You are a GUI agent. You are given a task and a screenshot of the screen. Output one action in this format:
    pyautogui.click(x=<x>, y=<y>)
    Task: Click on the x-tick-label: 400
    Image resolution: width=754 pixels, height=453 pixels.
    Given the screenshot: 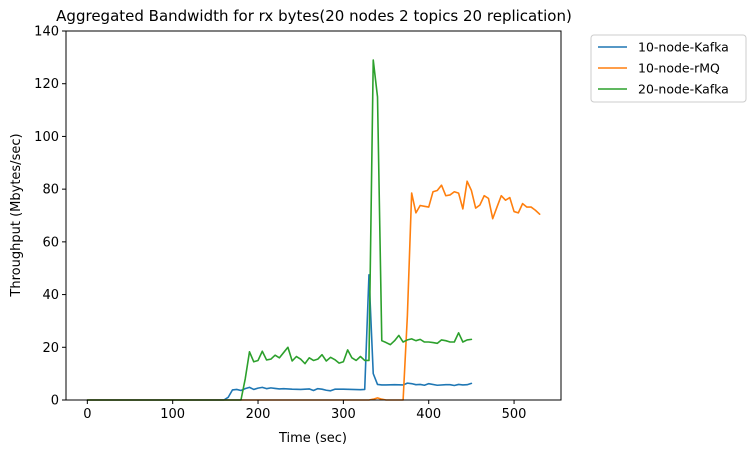 What is the action you would take?
    pyautogui.click(x=428, y=414)
    